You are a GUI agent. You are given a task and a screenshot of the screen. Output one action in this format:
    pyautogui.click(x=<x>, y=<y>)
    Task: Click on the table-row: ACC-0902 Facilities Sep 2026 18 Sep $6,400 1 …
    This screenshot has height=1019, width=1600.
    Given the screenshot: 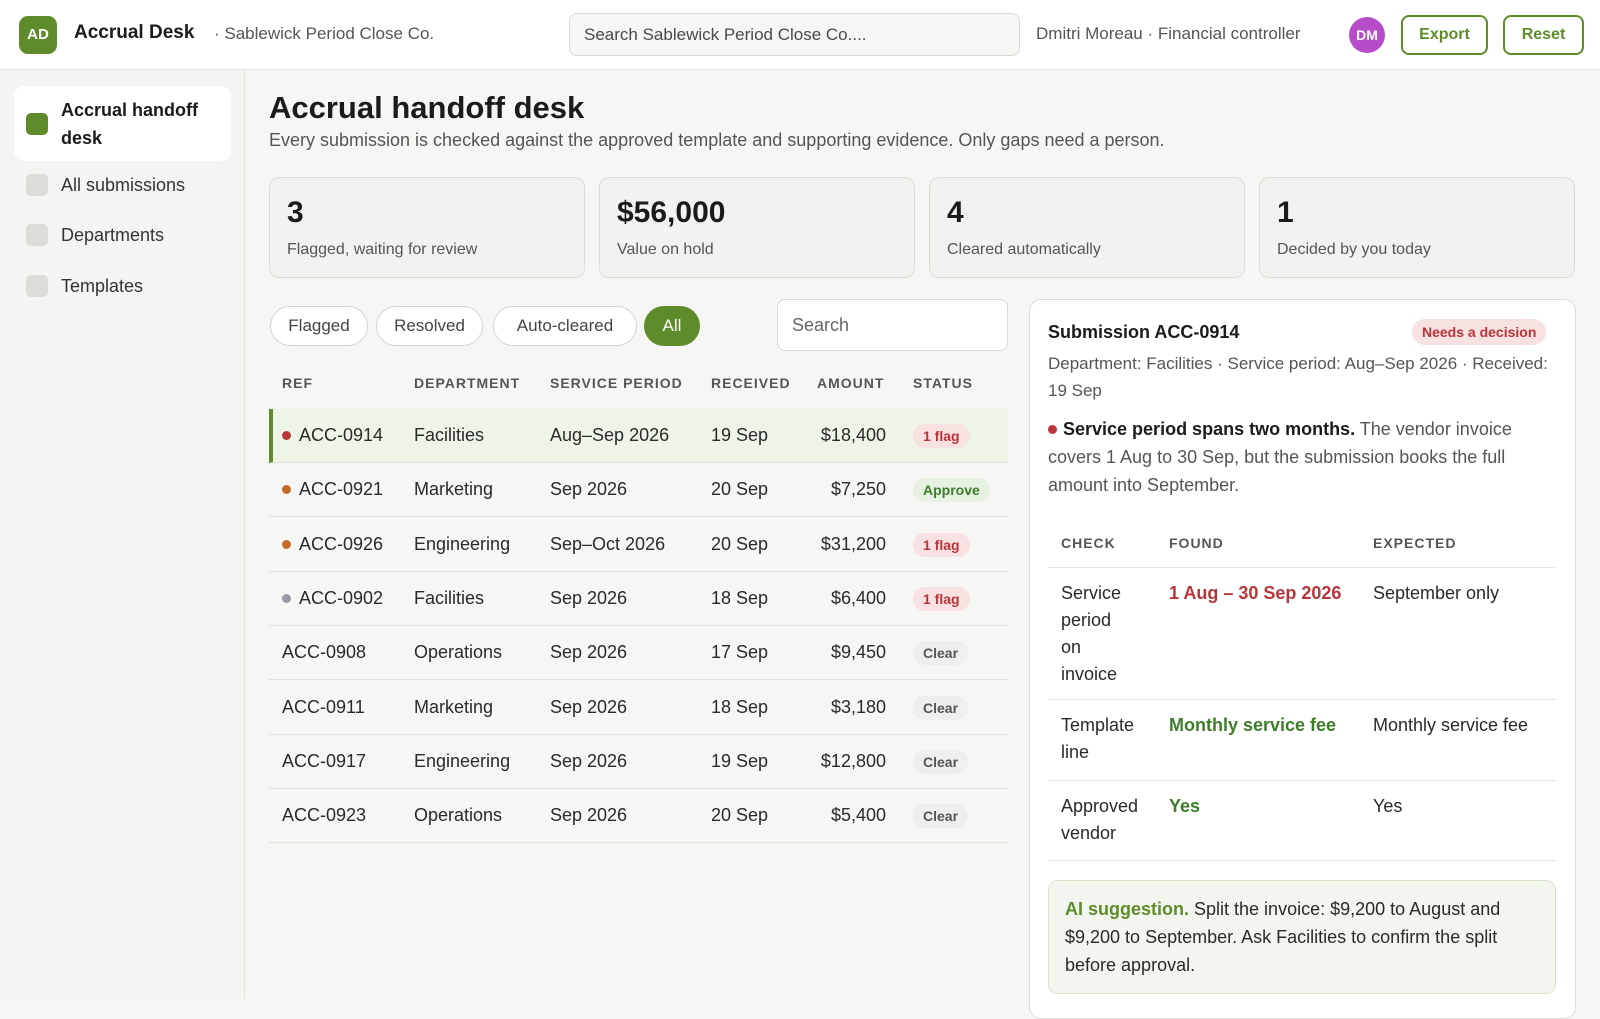 What is the action you would take?
    pyautogui.click(x=638, y=599)
    